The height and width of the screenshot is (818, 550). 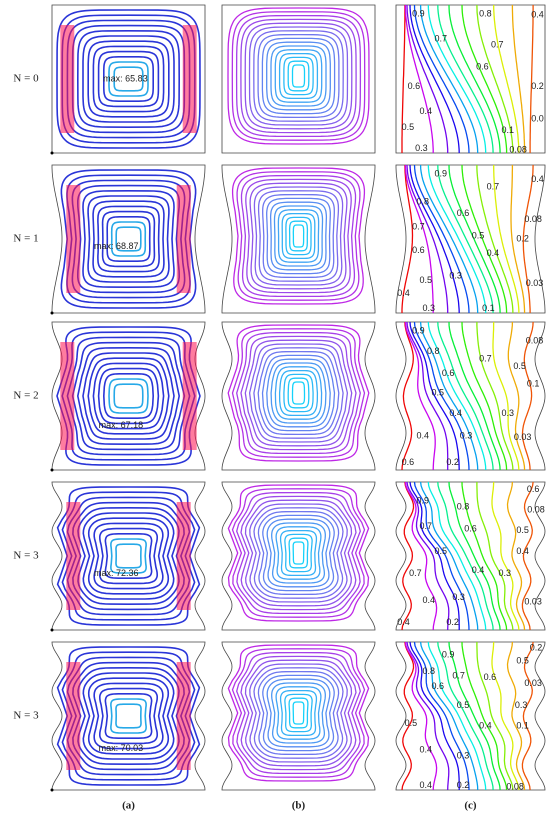 I want to click on corner-dot, so click(x=52, y=470).